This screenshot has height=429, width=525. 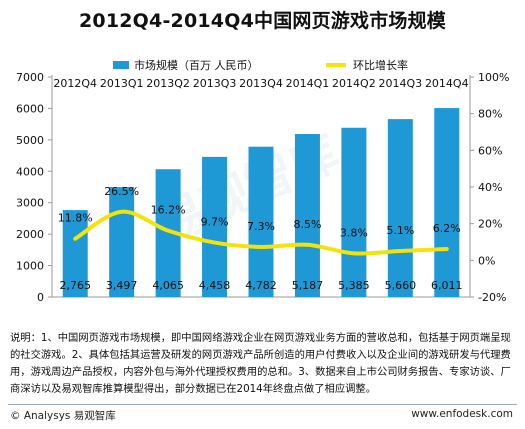 I want to click on growth-rate-label: 5.1%, so click(x=400, y=230).